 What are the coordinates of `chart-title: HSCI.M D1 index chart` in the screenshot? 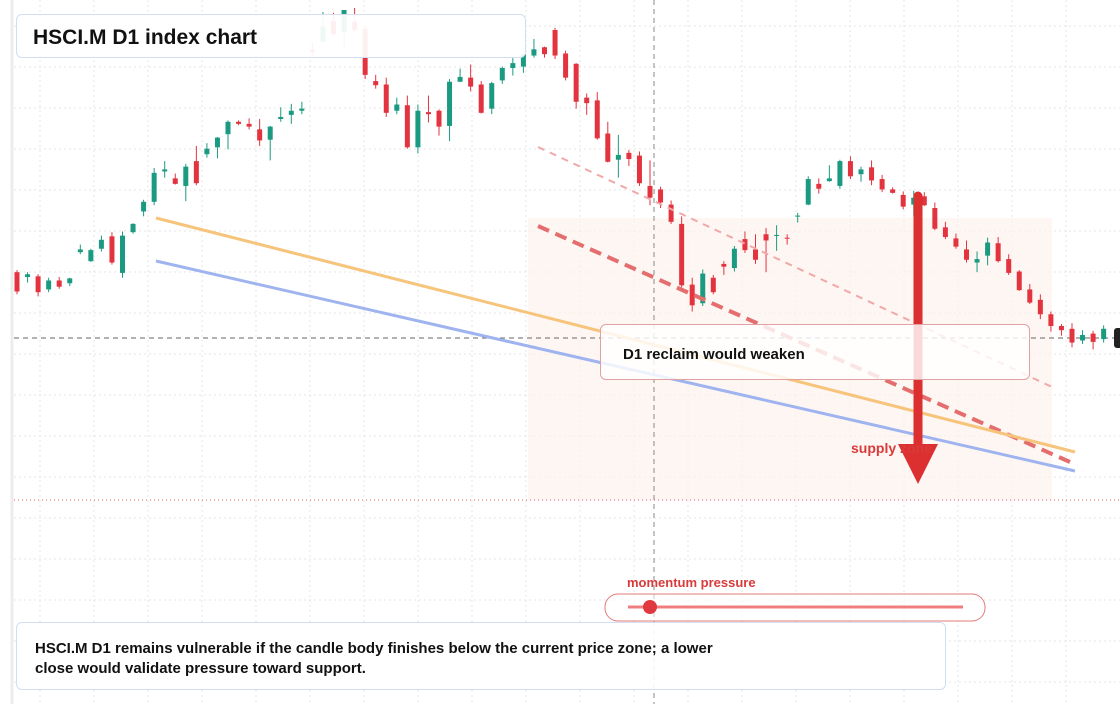 It's located at (145, 37).